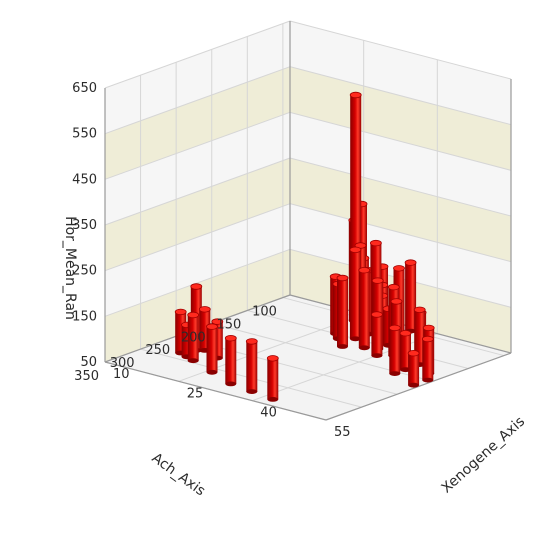  What do you see at coordinates (84, 179) in the screenshot?
I see `z-tick-label: 450` at bounding box center [84, 179].